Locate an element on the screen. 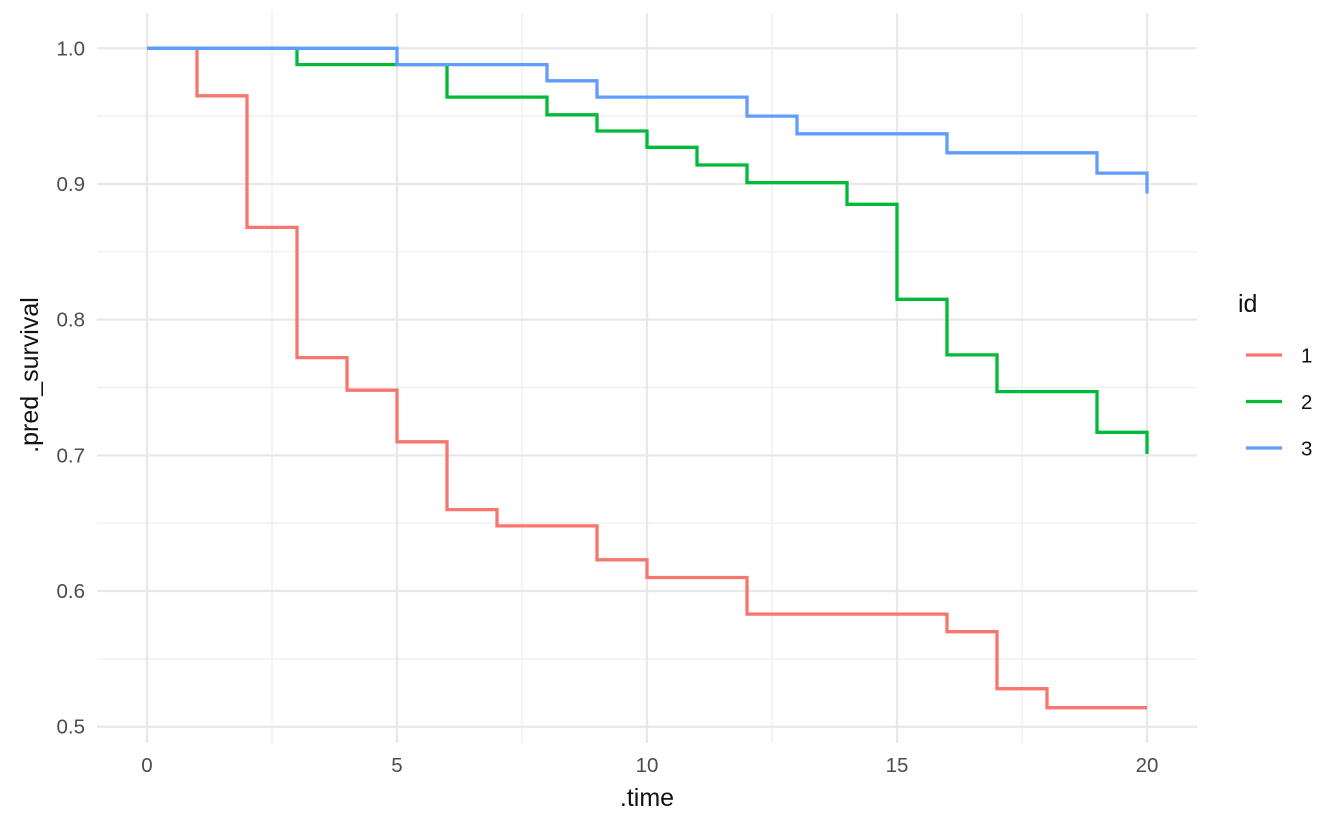  x-tick-label: 0 is located at coordinates (146, 765).